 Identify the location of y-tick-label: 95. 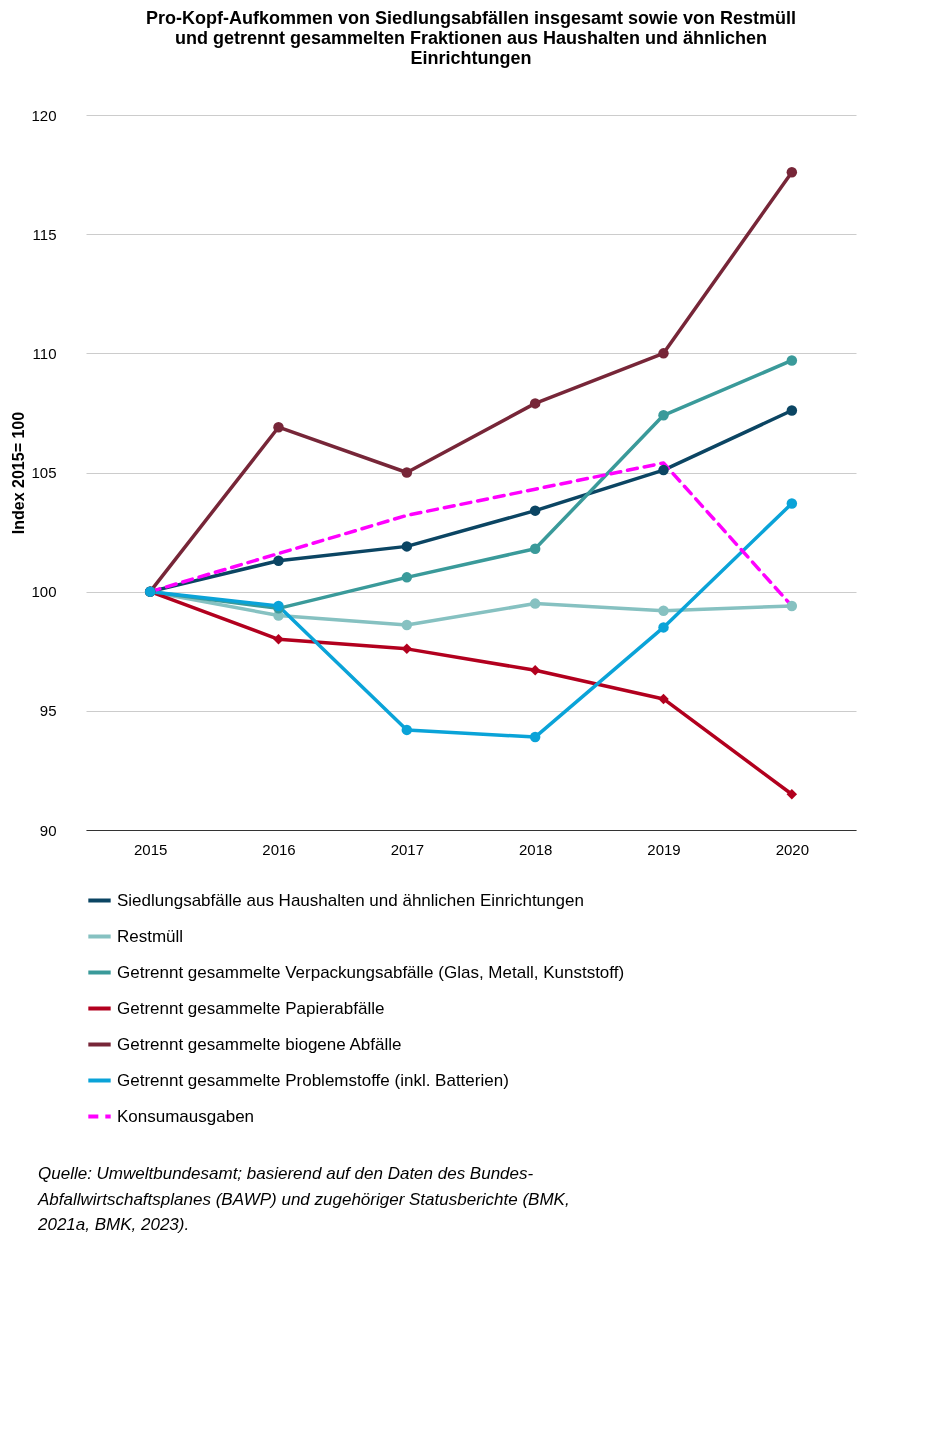
(48, 711).